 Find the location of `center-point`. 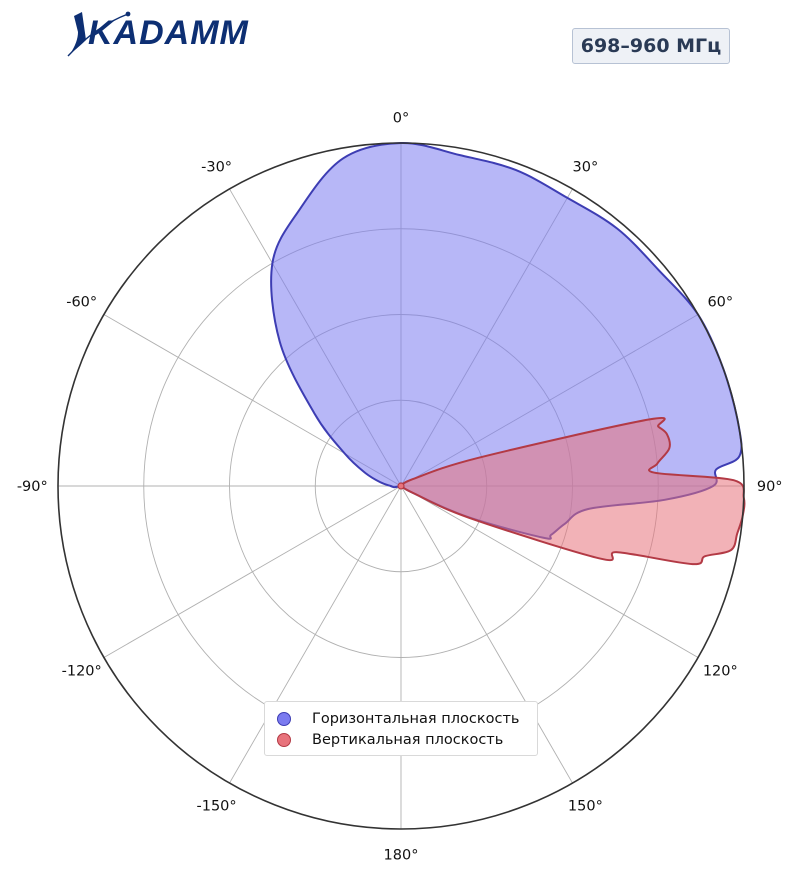

center-point is located at coordinates (401, 486).